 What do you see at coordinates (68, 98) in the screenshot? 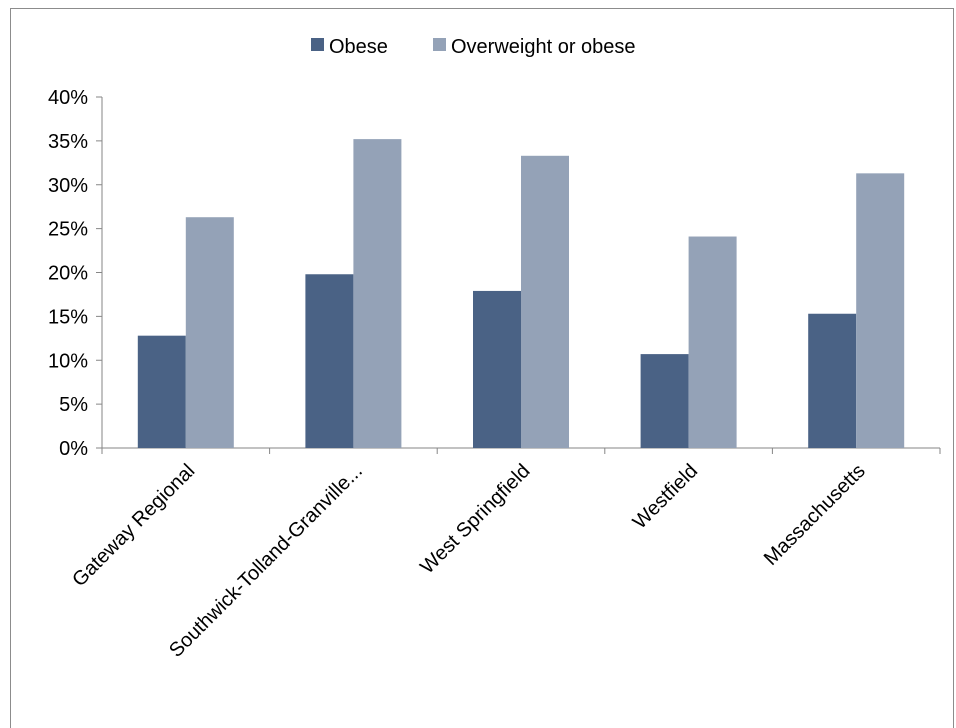
I see `y-tick-label: 40%` at bounding box center [68, 98].